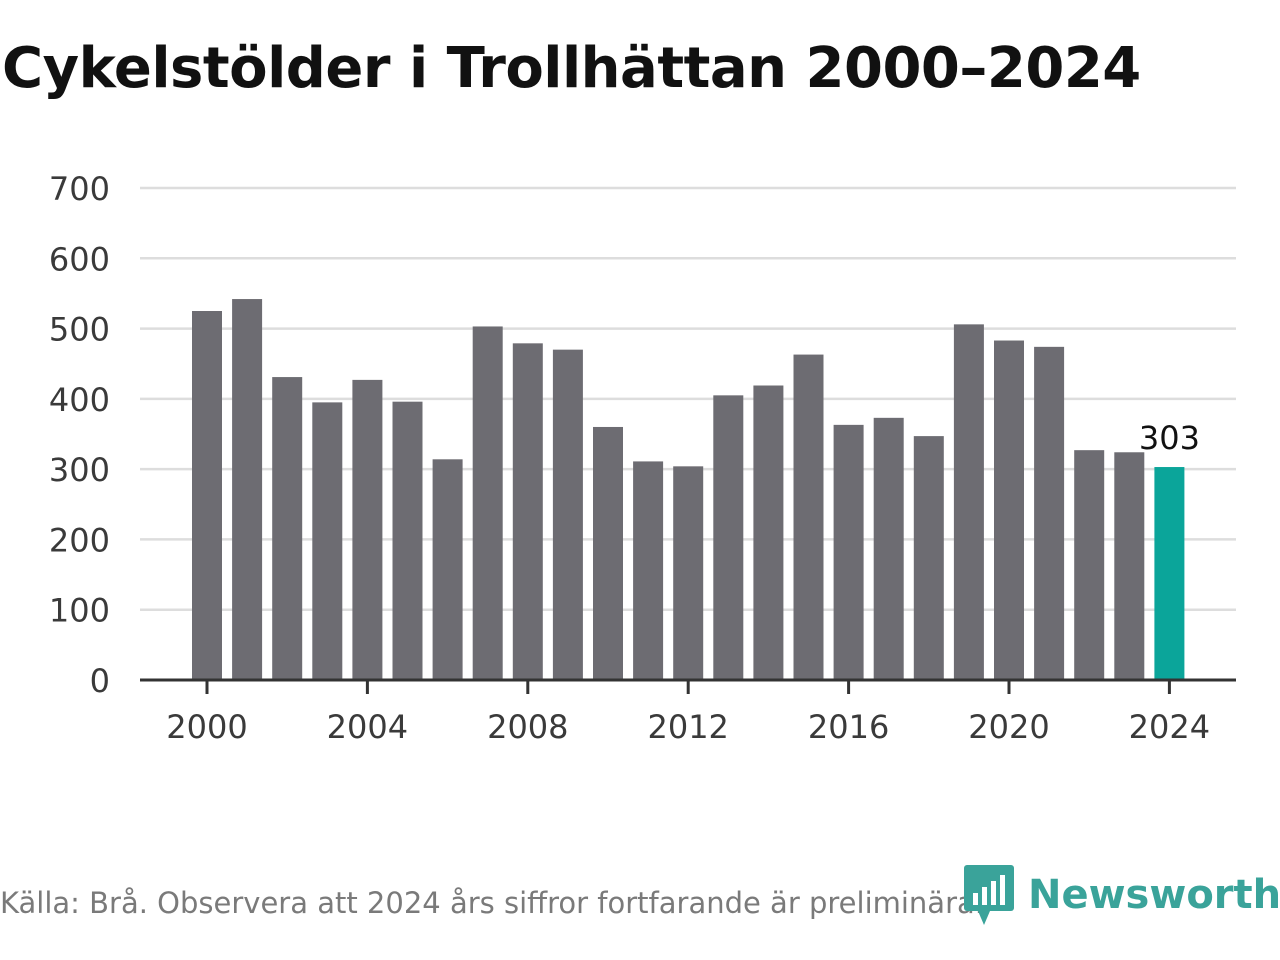 Image resolution: width=1280 pixels, height=960 pixels. What do you see at coordinates (79, 540) in the screenshot?
I see `y-tick-label: 200` at bounding box center [79, 540].